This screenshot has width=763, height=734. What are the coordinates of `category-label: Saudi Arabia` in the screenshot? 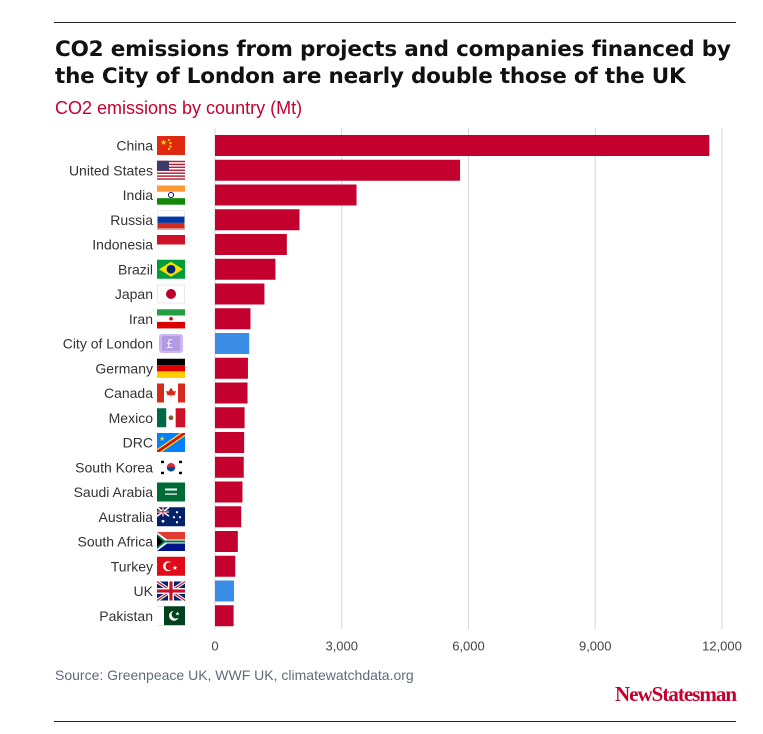 It's located at (114, 492).